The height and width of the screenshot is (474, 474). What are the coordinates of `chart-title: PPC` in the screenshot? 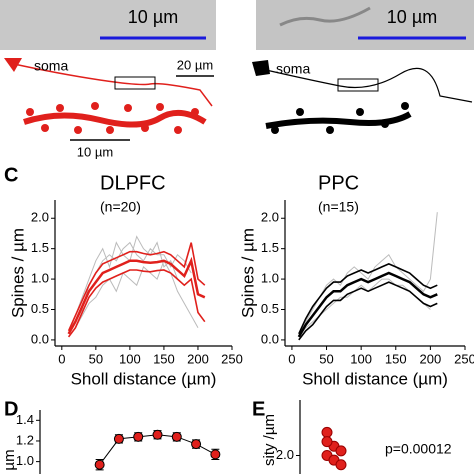 It's located at (338, 183).